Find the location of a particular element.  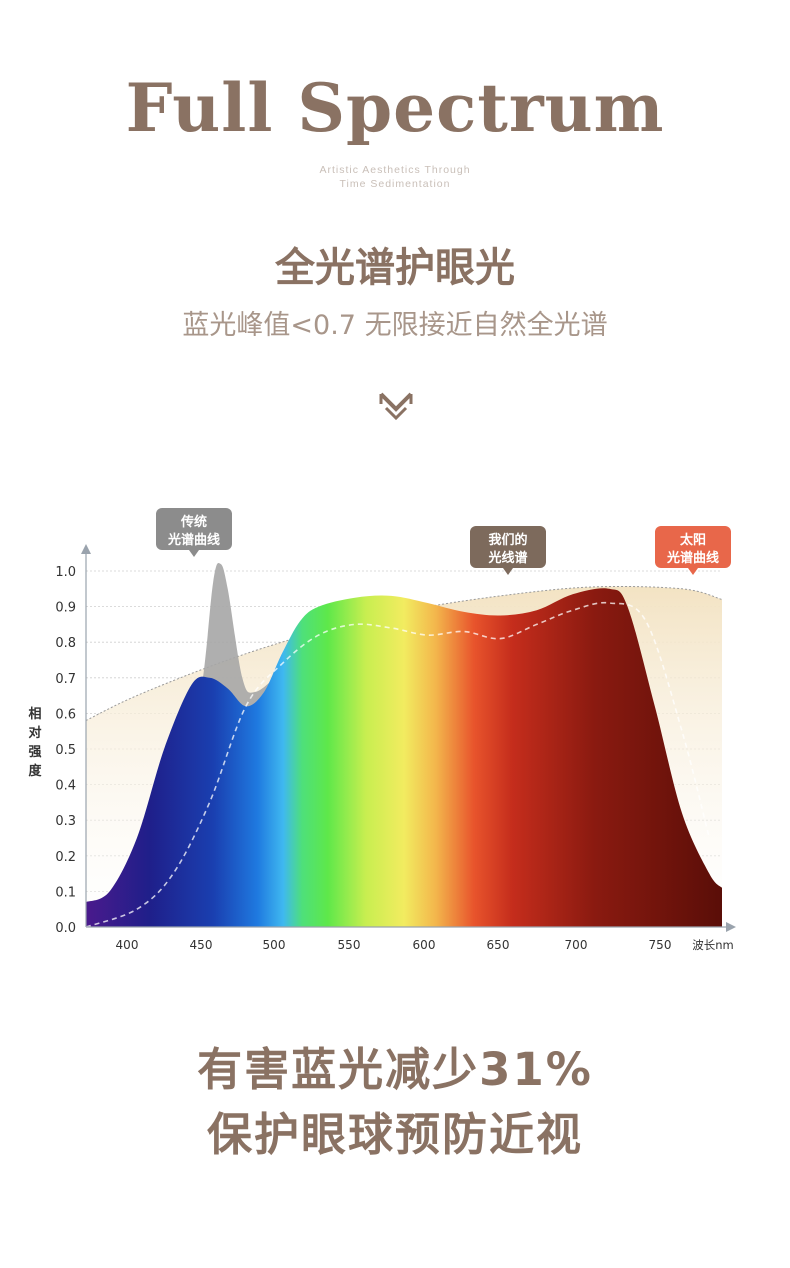

our-spectrum-tag-text: 我们的 is located at coordinates (507, 540).